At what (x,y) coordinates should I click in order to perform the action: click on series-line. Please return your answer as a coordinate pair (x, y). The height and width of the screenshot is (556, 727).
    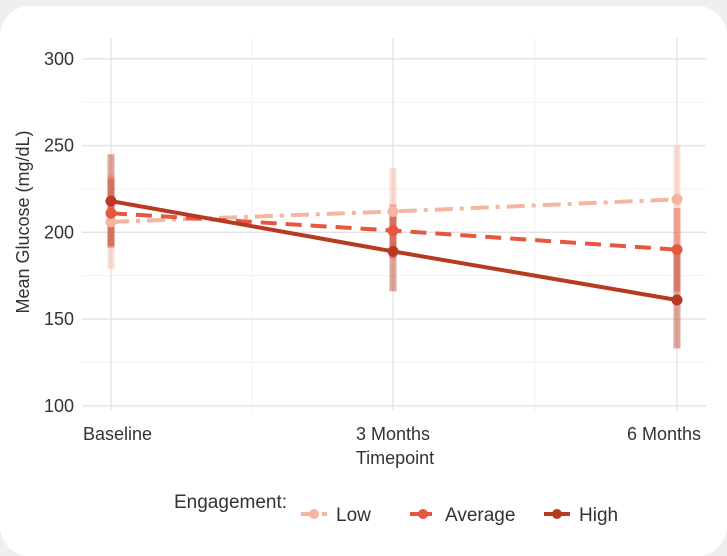
    Looking at the image, I should click on (394, 210).